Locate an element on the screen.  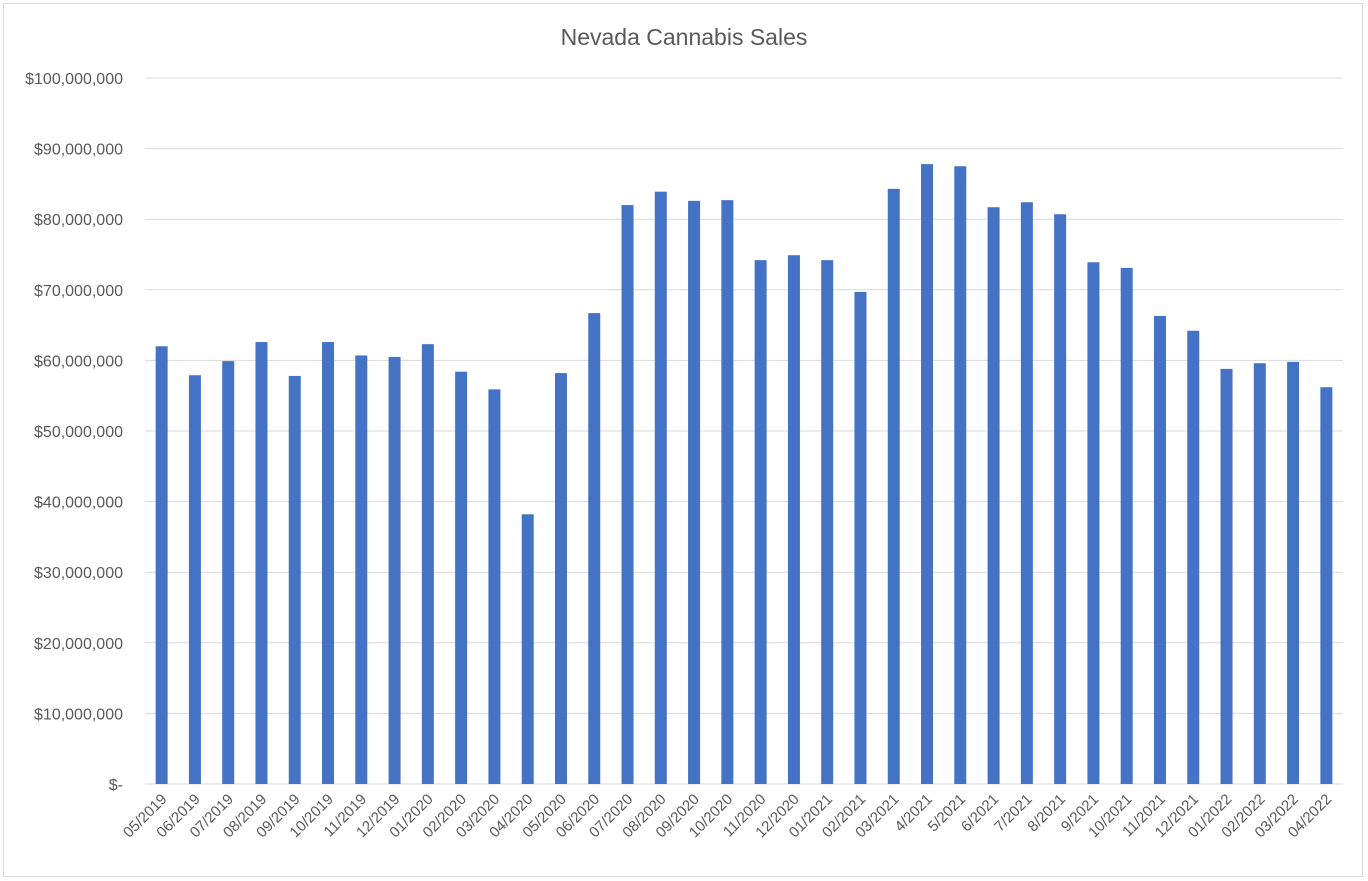
y-tick-label: $- is located at coordinates (116, 785).